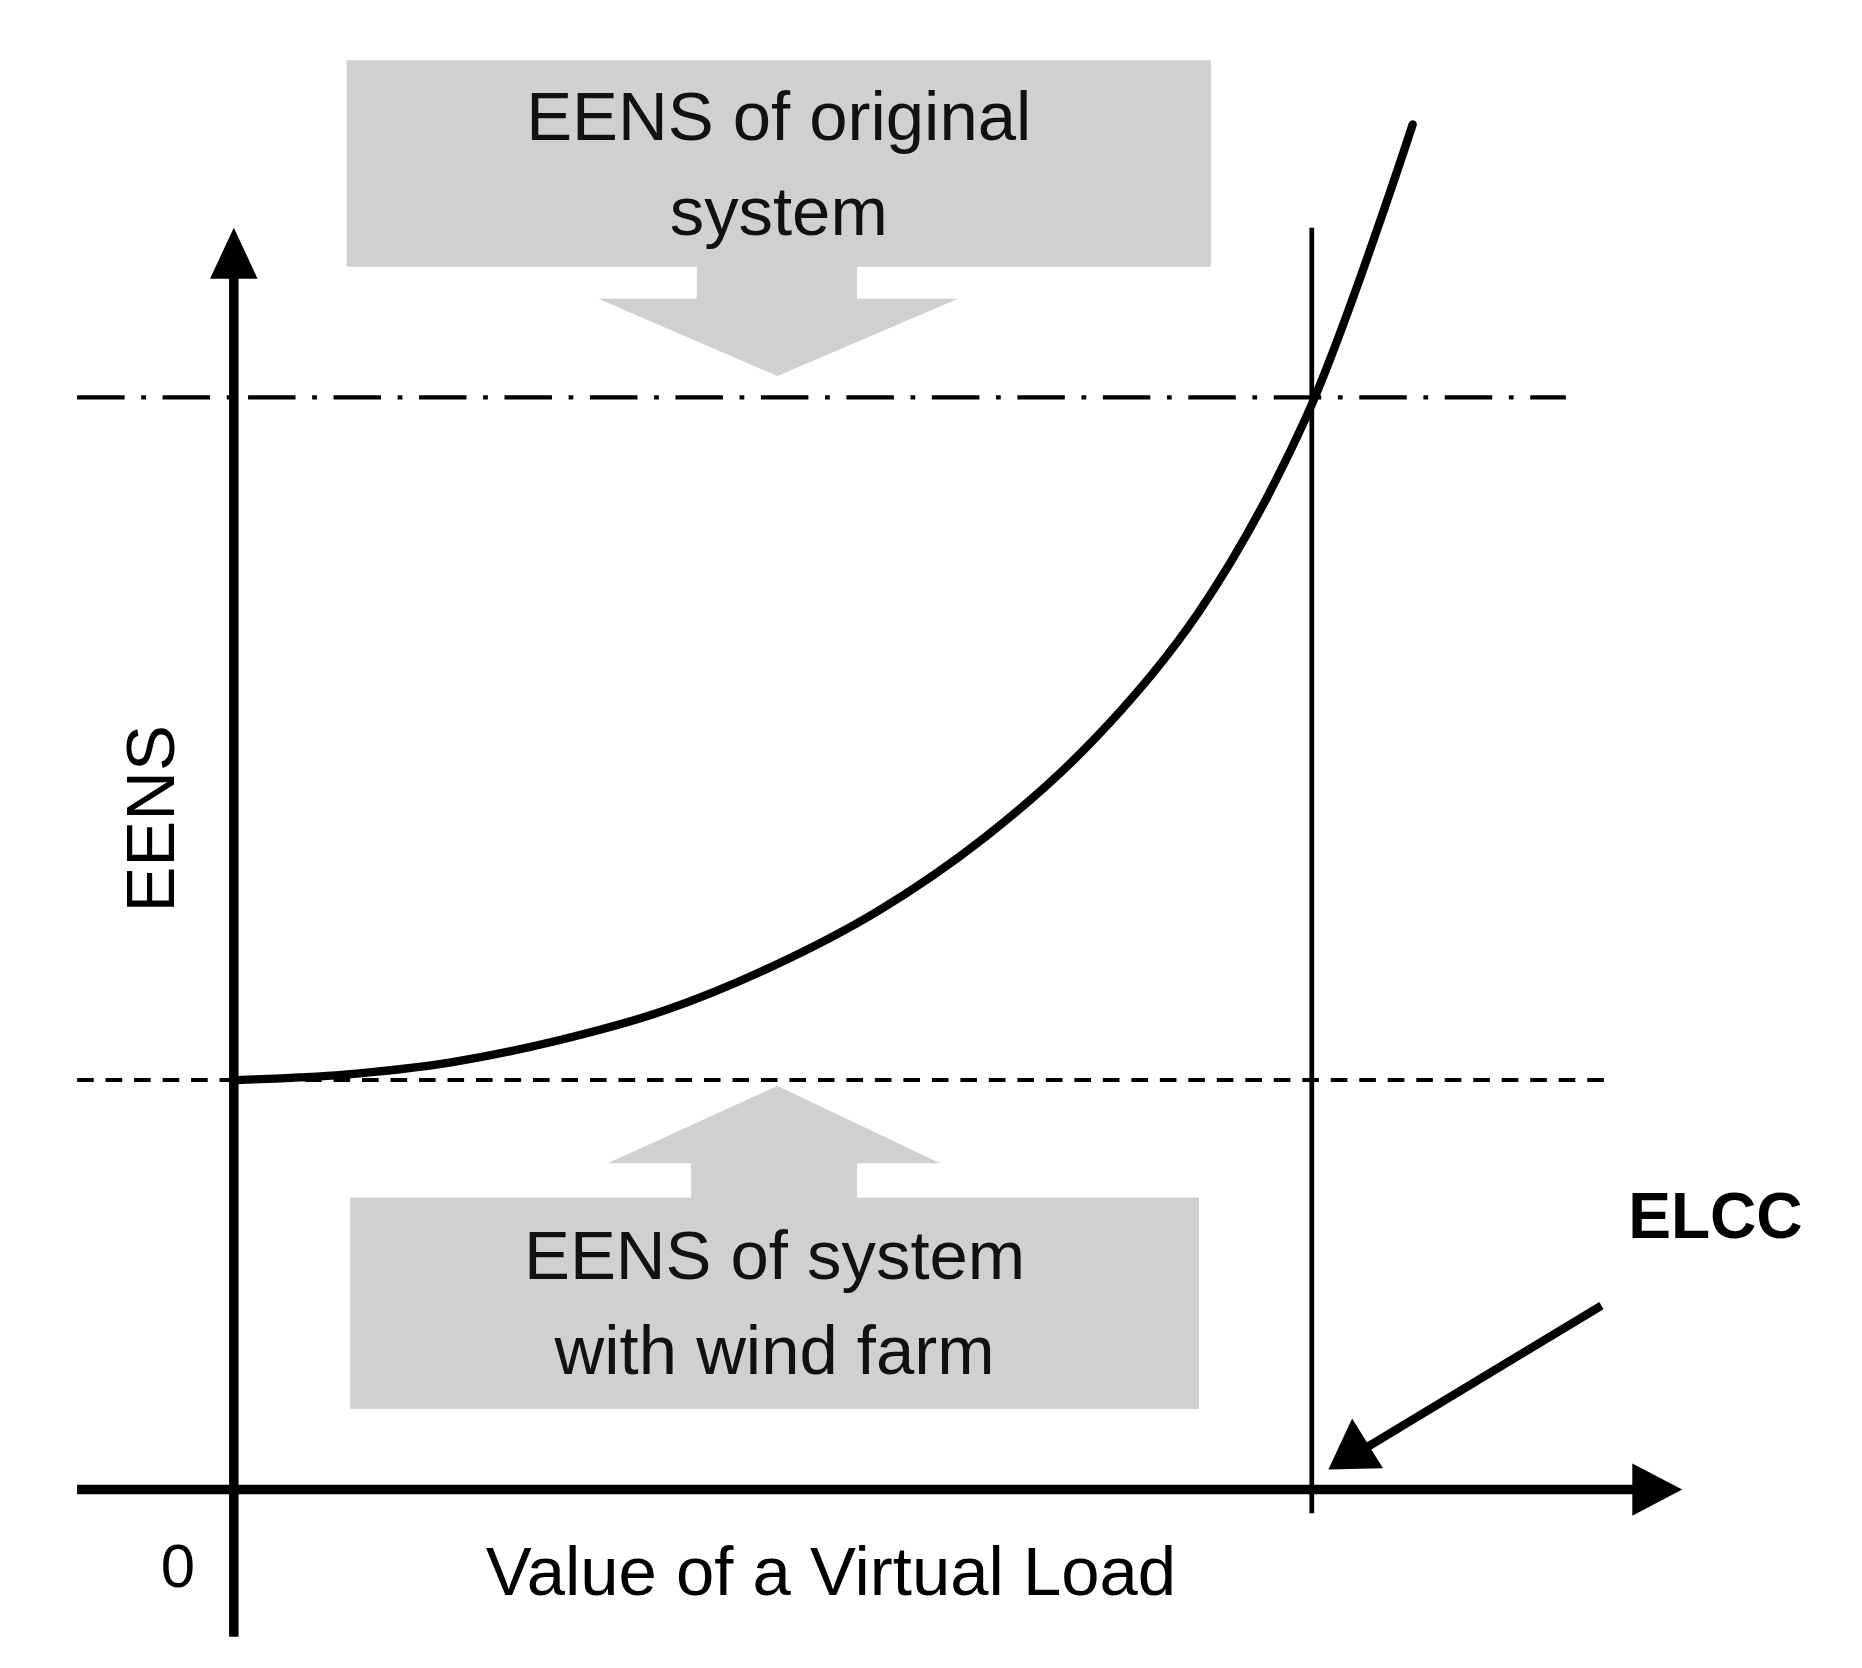  I want to click on text: 0, so click(178, 1565).